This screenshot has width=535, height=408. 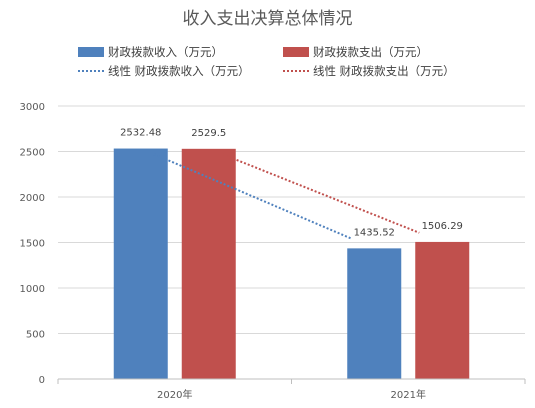 What do you see at coordinates (268, 19) in the screenshot?
I see `chart-title: 收入支出决算总体情况` at bounding box center [268, 19].